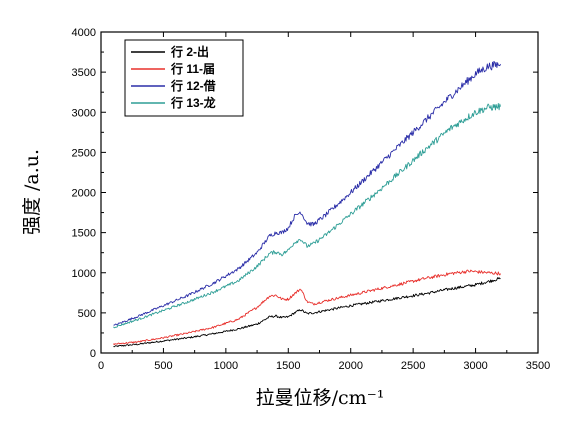 This screenshot has width=570, height=430. What do you see at coordinates (101, 366) in the screenshot?
I see `x-tick-label: 0` at bounding box center [101, 366].